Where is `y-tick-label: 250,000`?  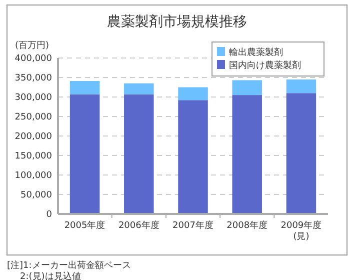 y-tick-label: 250,000 is located at coordinates (33, 117).